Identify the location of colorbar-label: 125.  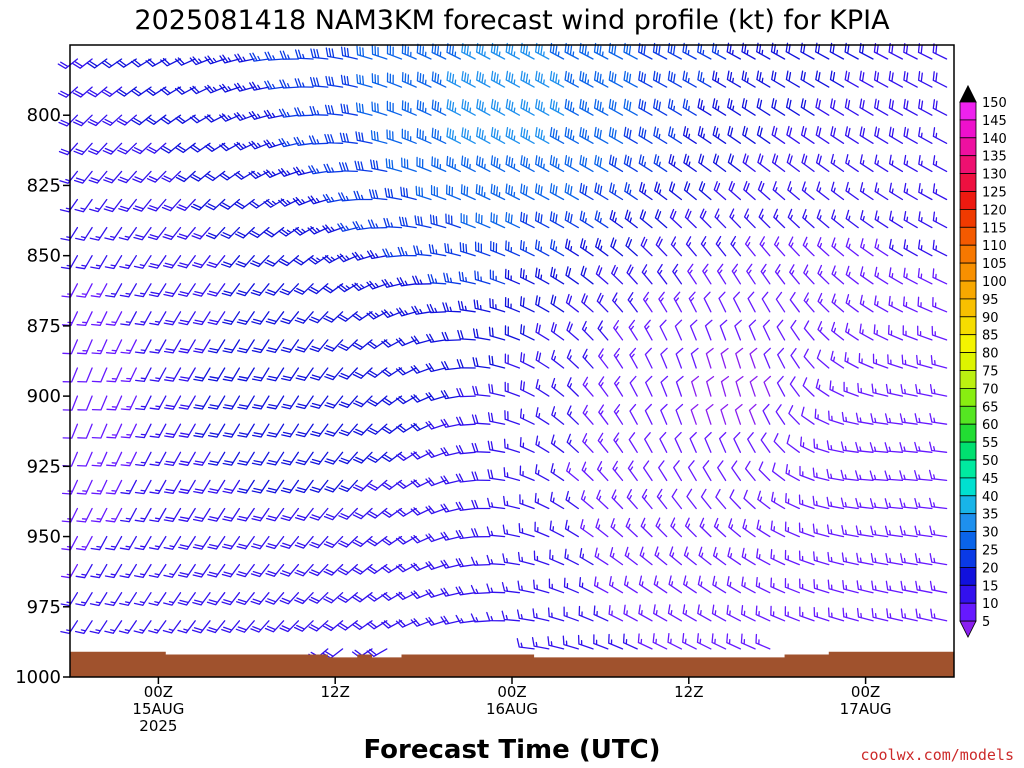
(994, 193).